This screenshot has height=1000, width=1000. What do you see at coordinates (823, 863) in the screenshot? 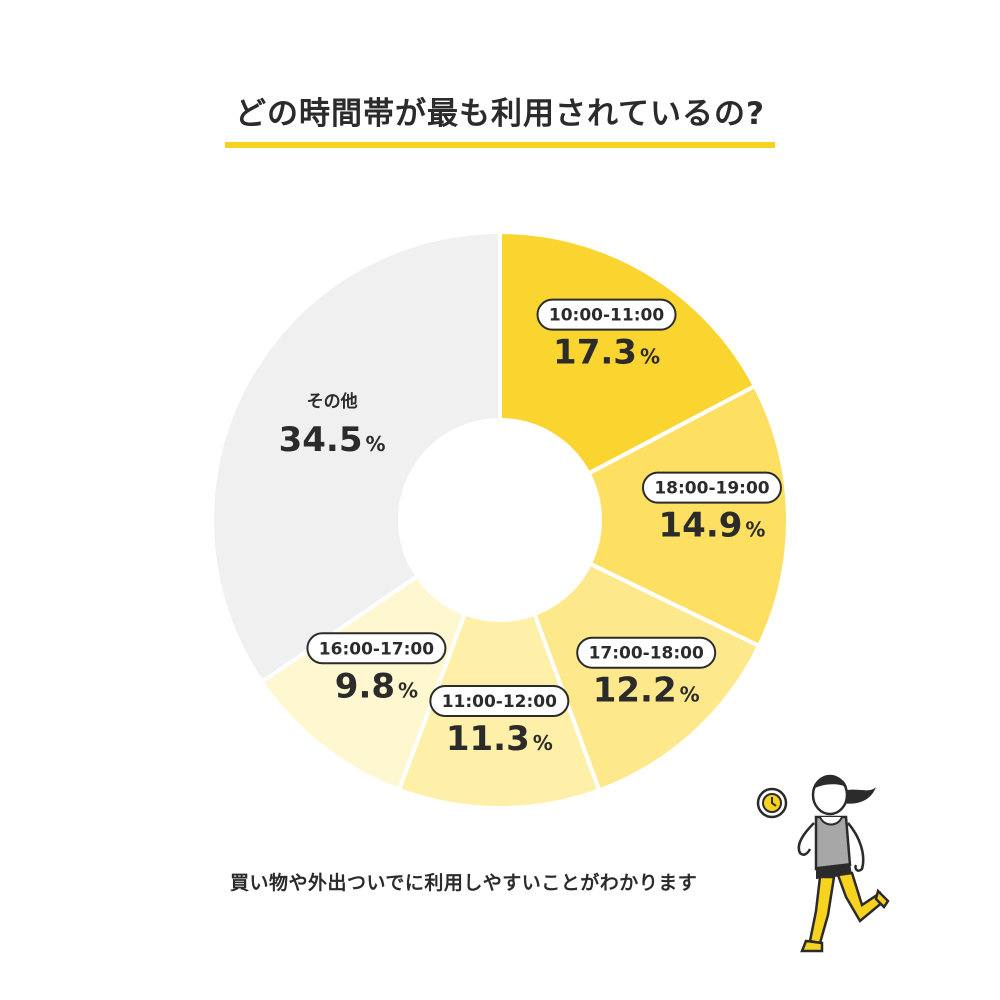
I see `runner-illustration` at bounding box center [823, 863].